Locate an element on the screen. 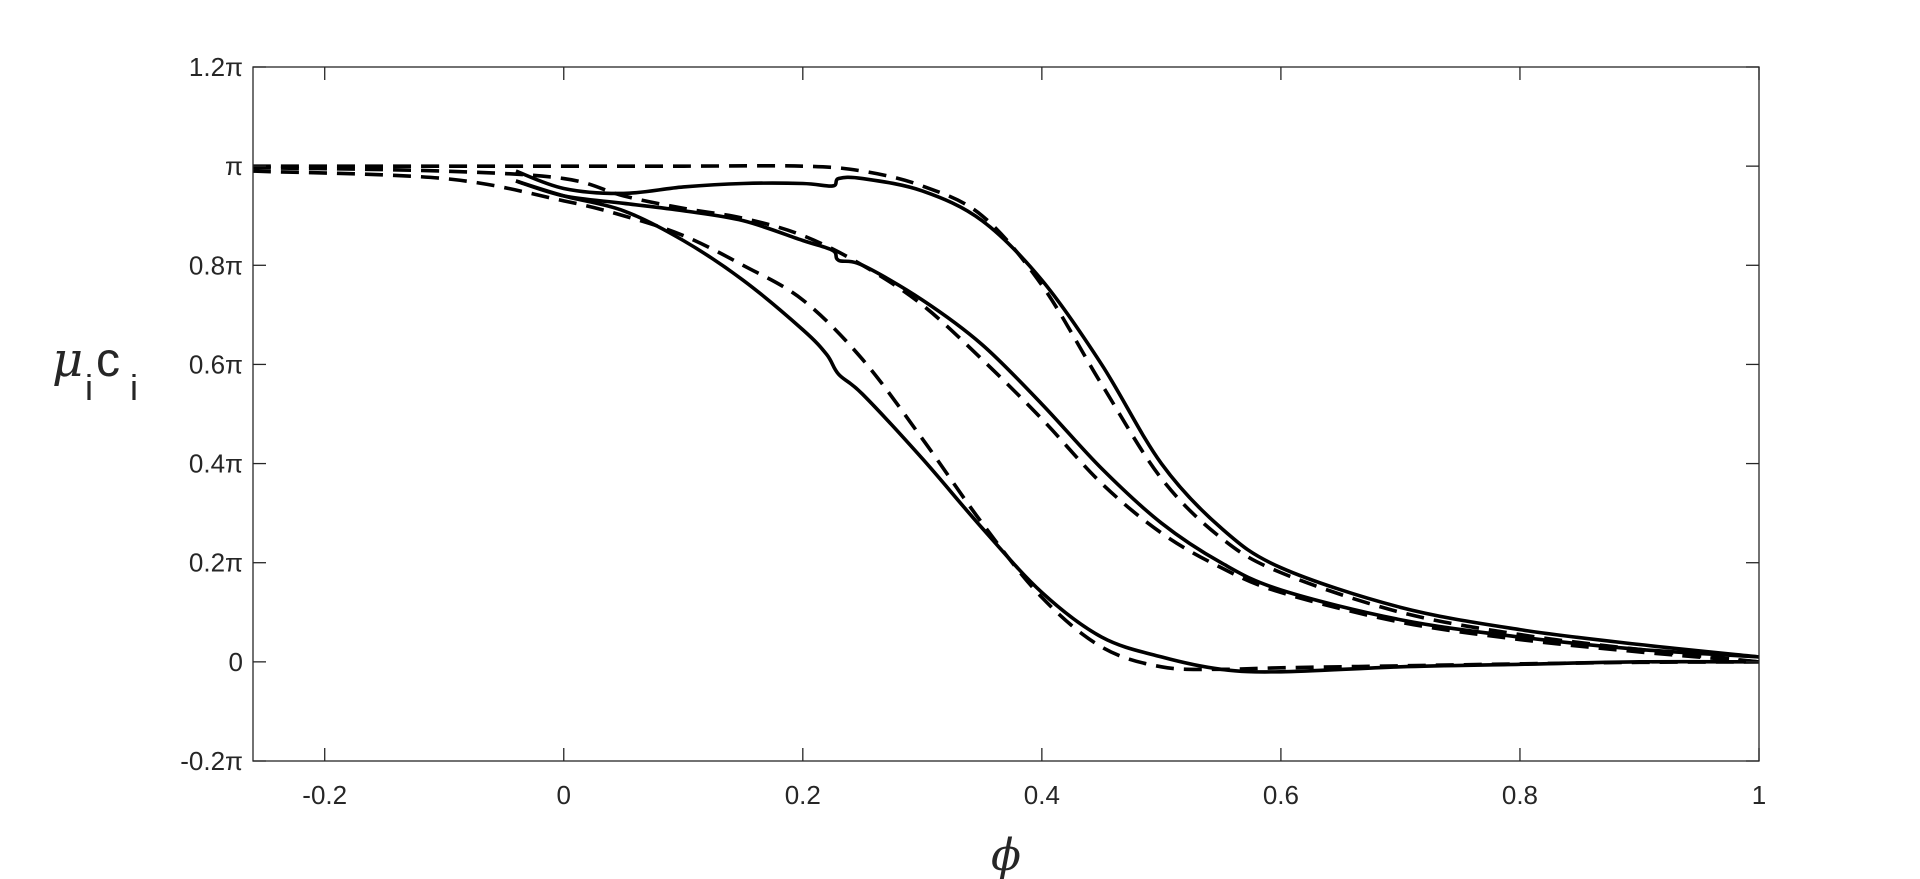 The width and height of the screenshot is (1920, 879). y-tick-label: 0.8π is located at coordinates (216, 265).